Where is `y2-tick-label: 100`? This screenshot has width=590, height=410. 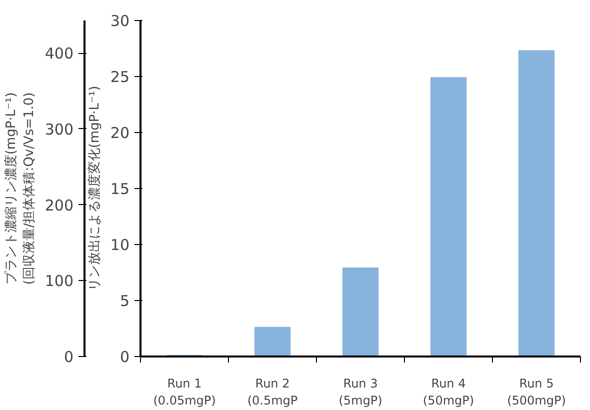 y2-tick-label: 100 is located at coordinates (59, 281).